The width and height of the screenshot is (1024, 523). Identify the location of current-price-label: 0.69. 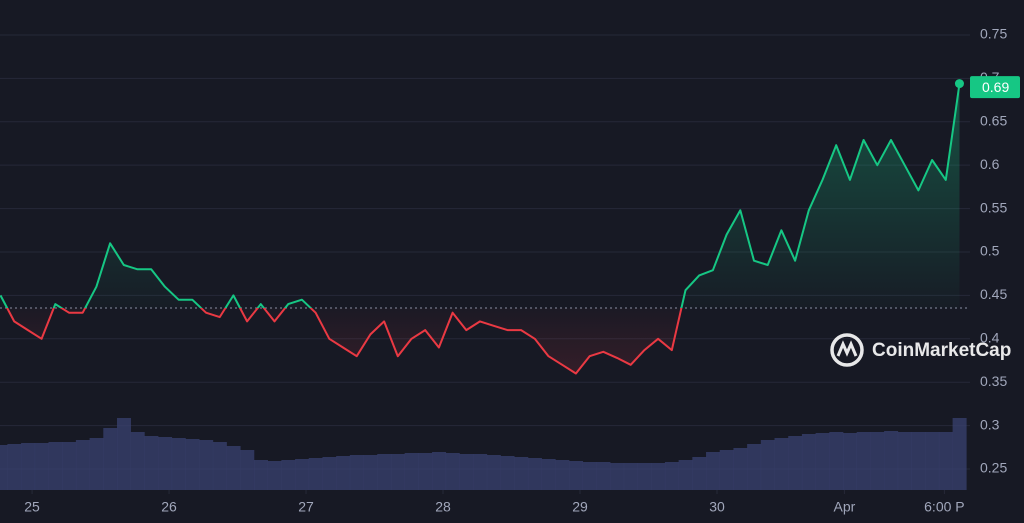
(995, 87).